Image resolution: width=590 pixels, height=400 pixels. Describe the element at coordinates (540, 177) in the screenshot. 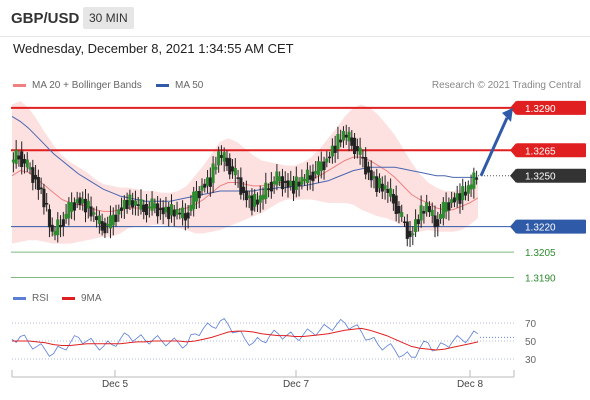

I see `level-label-2: 1.3250` at that location.